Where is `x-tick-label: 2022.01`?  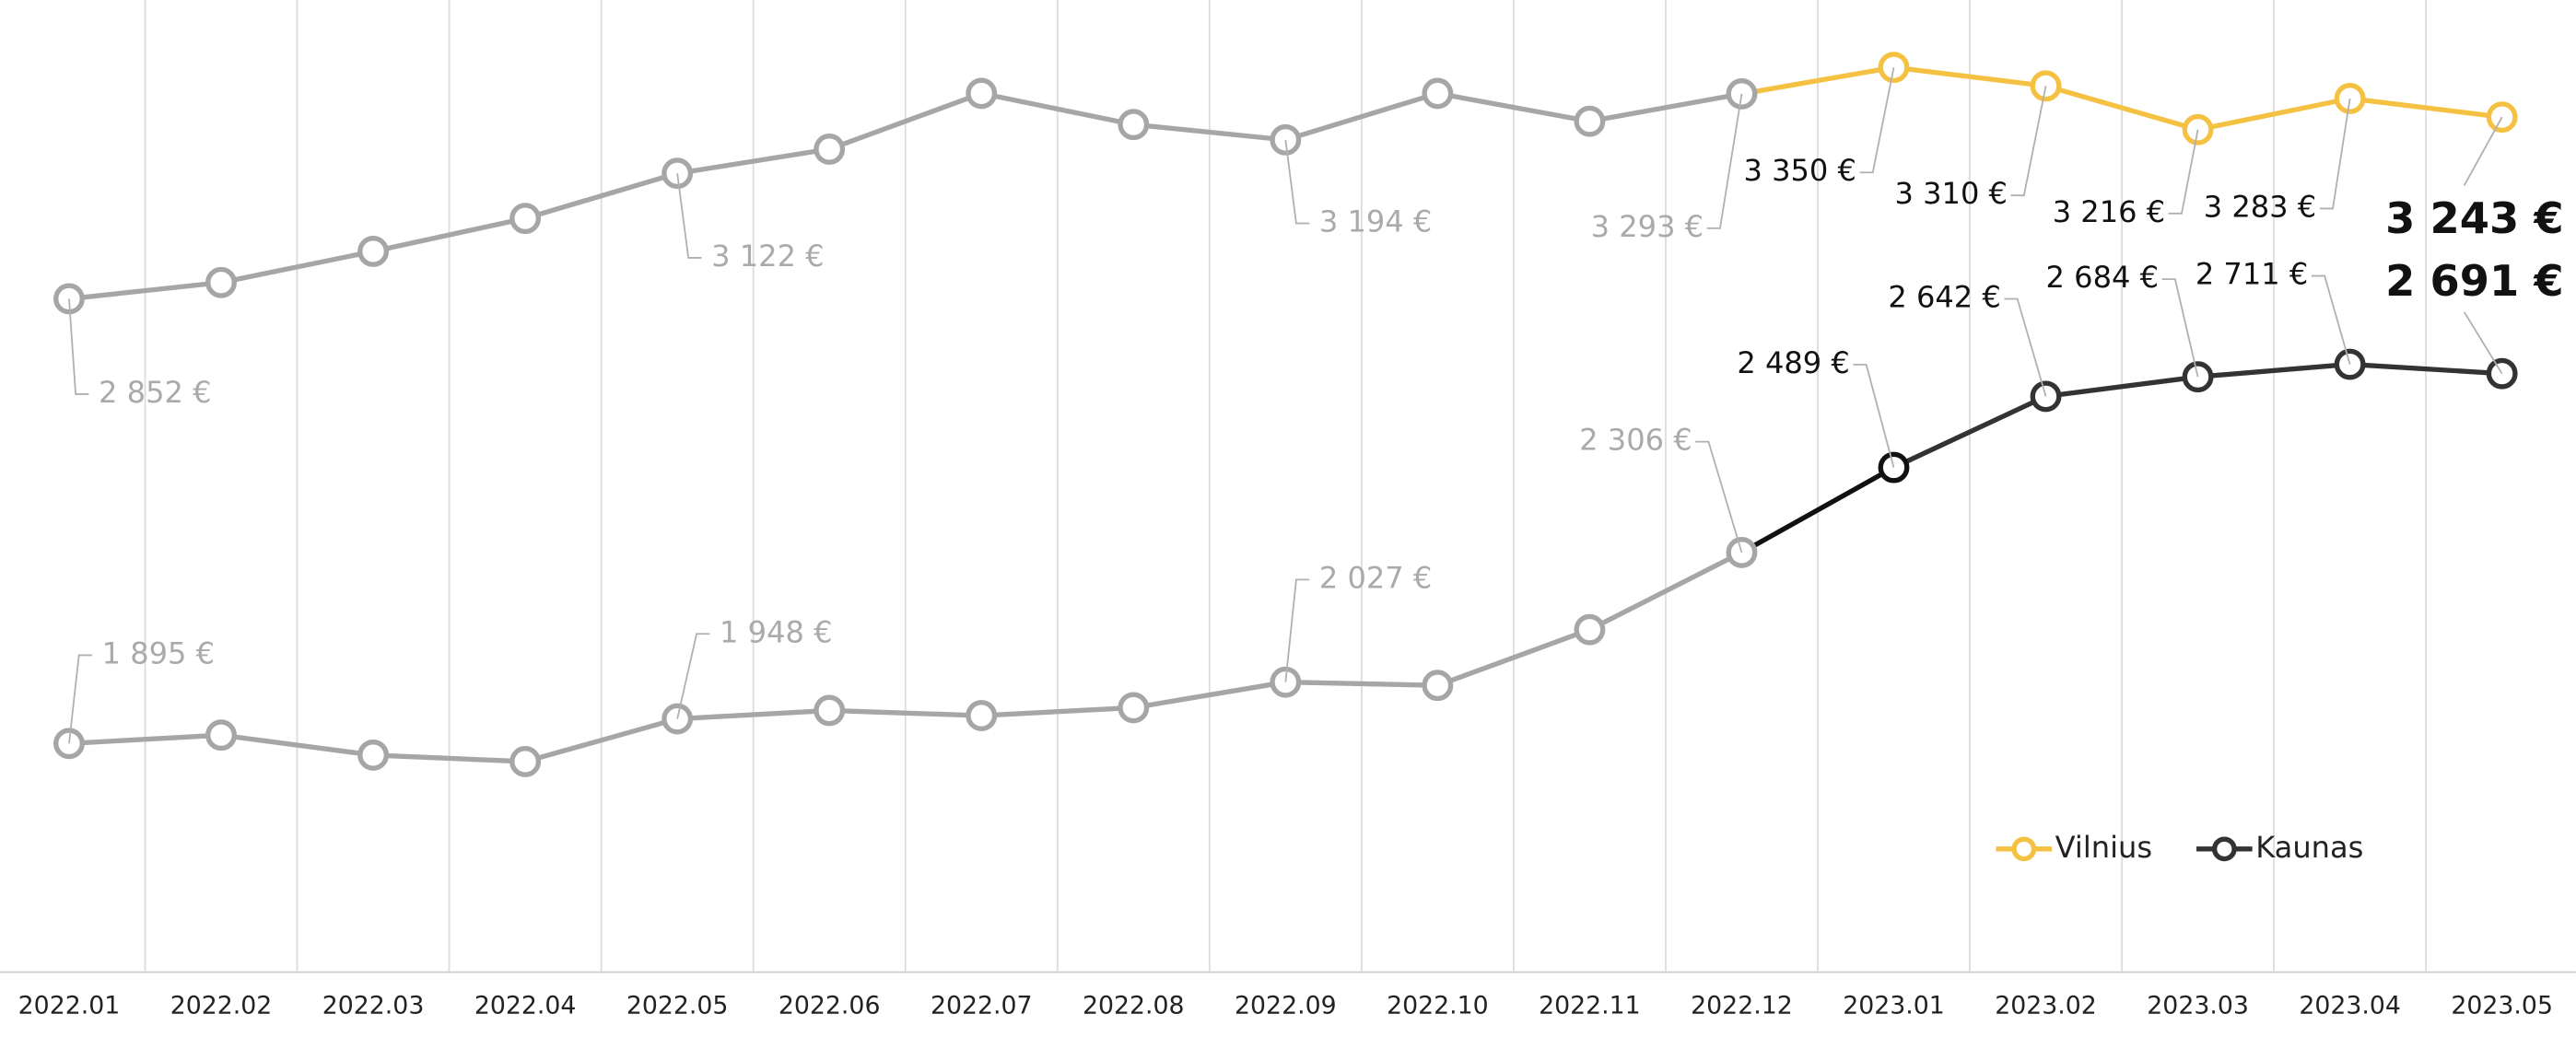
x-tick-label: 2022.01 is located at coordinates (69, 1006).